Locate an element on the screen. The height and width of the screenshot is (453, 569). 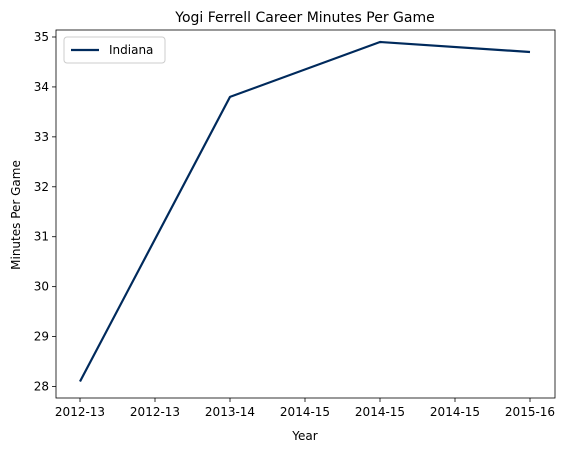
y-axis: 28 29 30 31 32 33 34 35 is located at coordinates (45, 212).